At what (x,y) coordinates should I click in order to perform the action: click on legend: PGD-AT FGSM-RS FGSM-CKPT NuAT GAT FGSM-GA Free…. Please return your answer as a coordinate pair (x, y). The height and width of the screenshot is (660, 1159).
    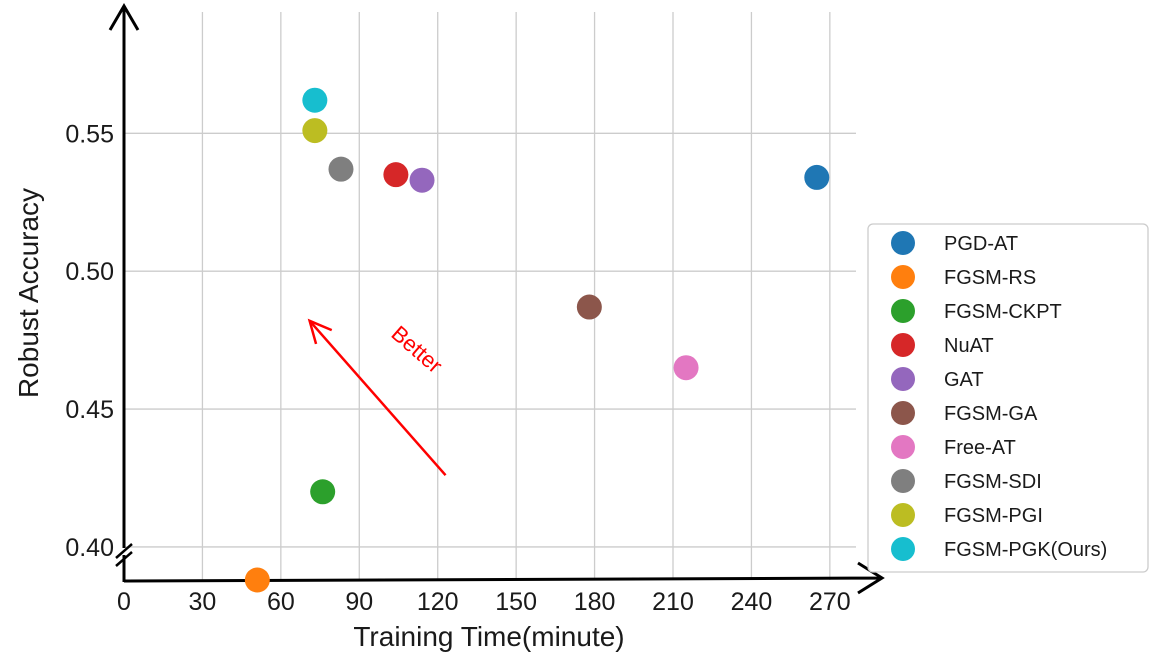
    Looking at the image, I should click on (1008, 398).